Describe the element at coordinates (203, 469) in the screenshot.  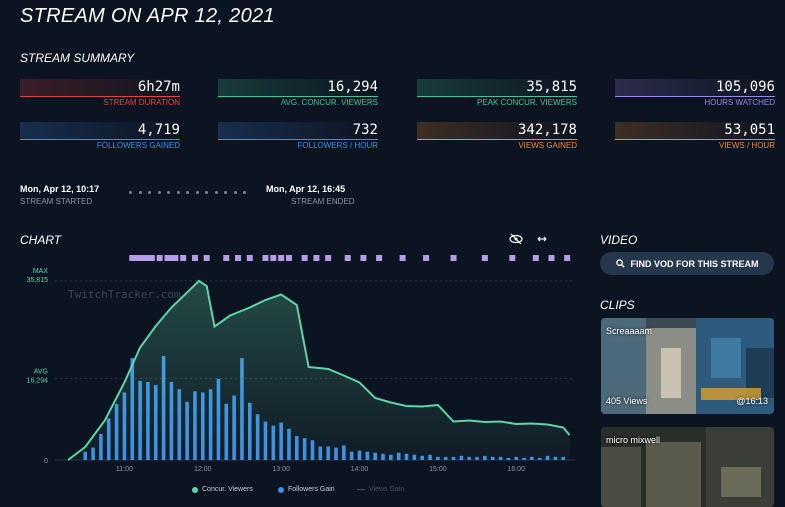
I see `x-tick-label: 12:00` at that location.